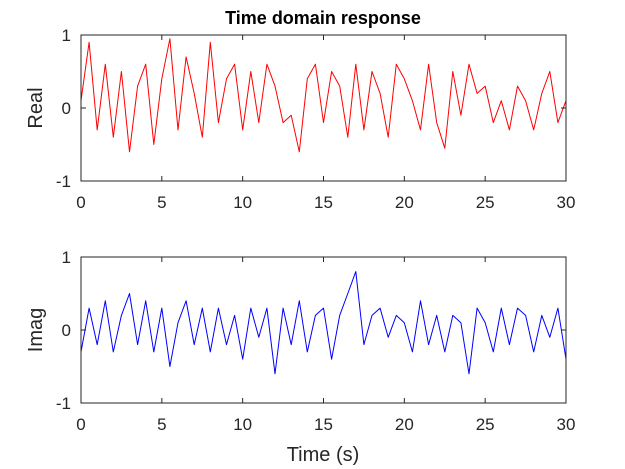 The height and width of the screenshot is (469, 625). What do you see at coordinates (36, 330) in the screenshot?
I see `y-axis-label-imag: Imag` at bounding box center [36, 330].